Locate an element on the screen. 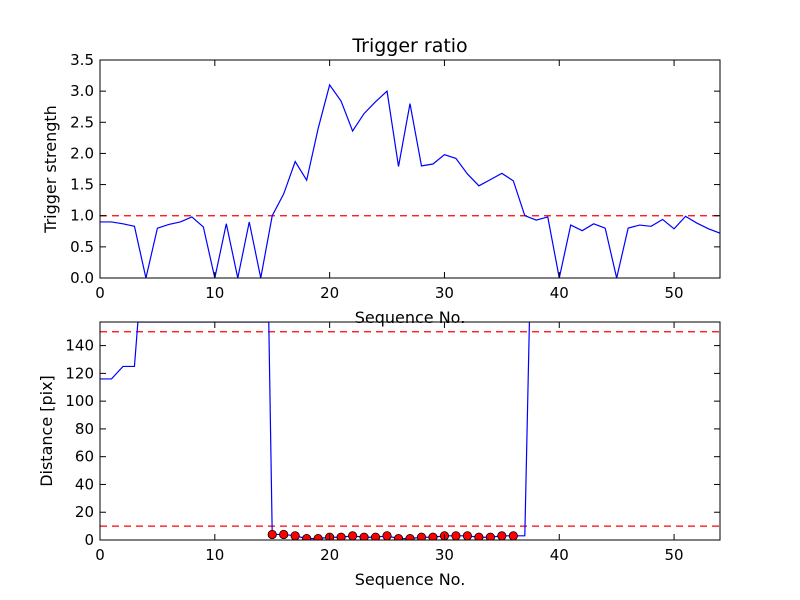  y-tick-label: 1.5 is located at coordinates (82, 185).